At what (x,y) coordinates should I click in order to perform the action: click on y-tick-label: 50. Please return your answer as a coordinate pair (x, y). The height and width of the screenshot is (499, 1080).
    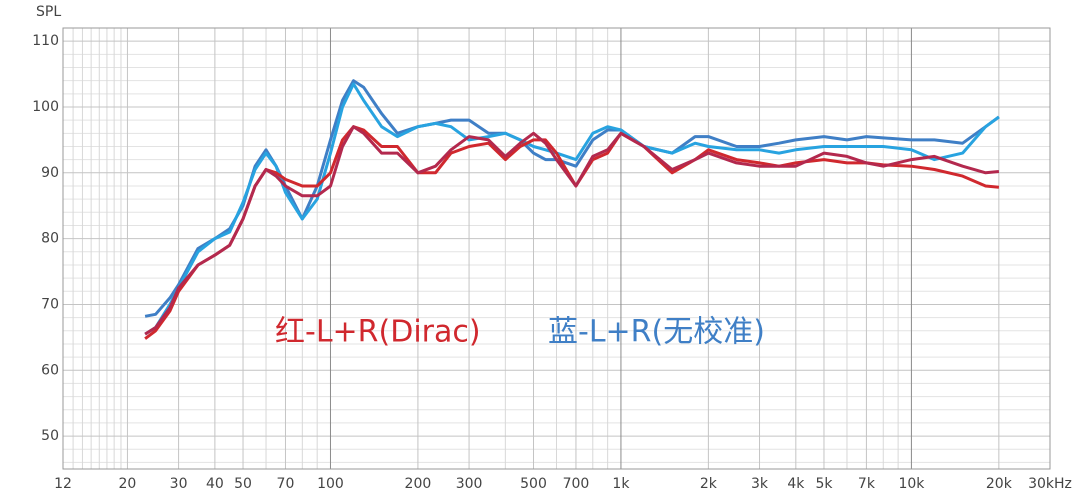
    Looking at the image, I should click on (50, 436).